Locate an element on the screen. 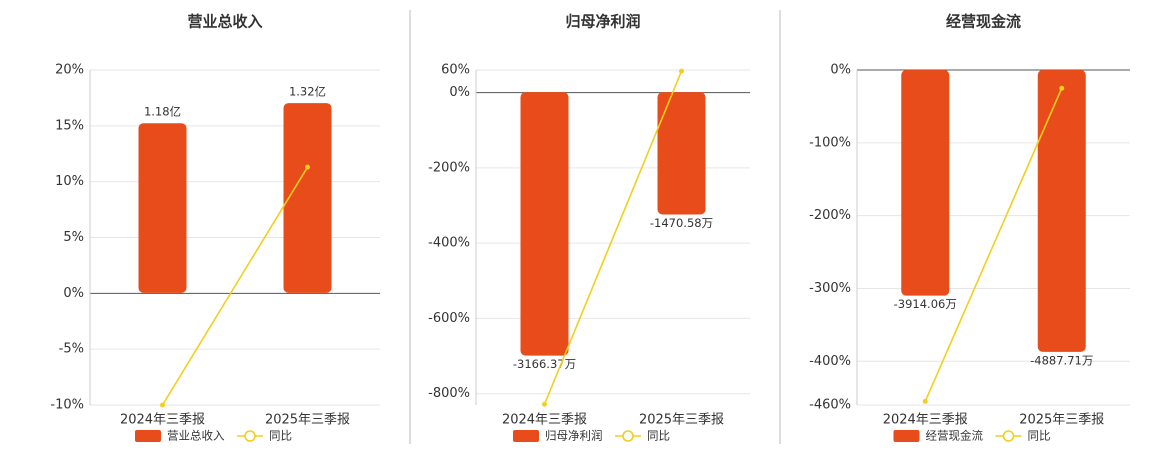  y-tick-label: -800% is located at coordinates (449, 393).